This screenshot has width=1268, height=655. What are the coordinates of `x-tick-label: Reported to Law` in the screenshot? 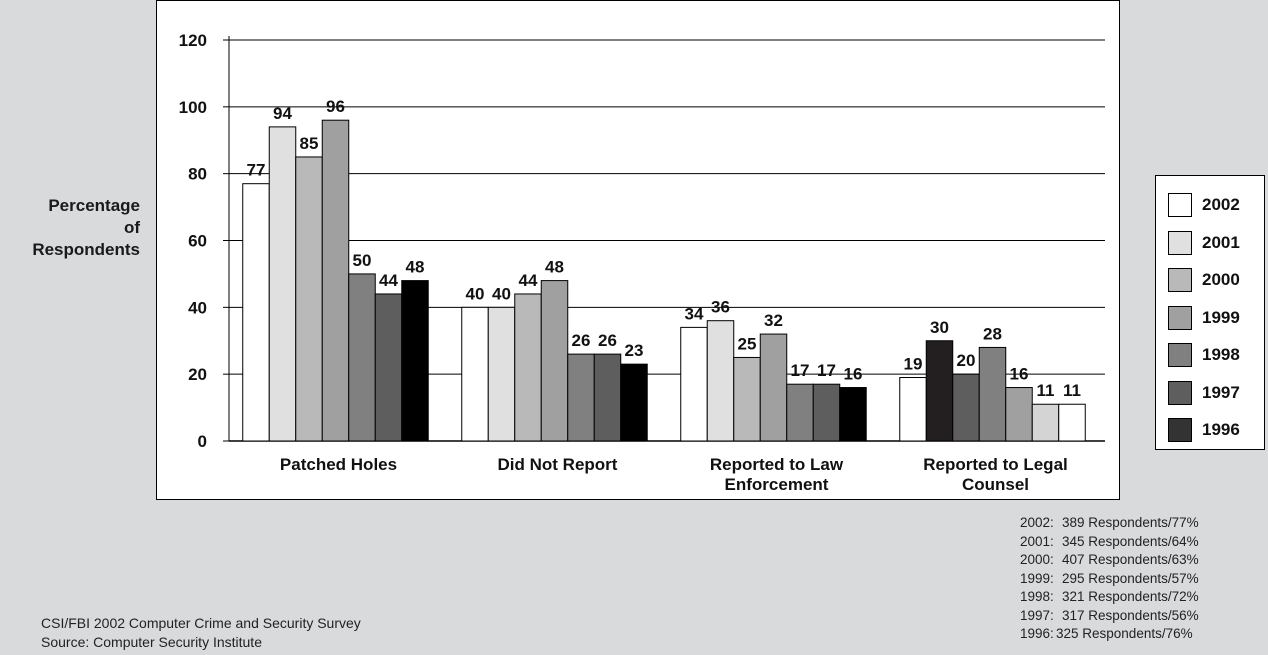 It's located at (777, 464).